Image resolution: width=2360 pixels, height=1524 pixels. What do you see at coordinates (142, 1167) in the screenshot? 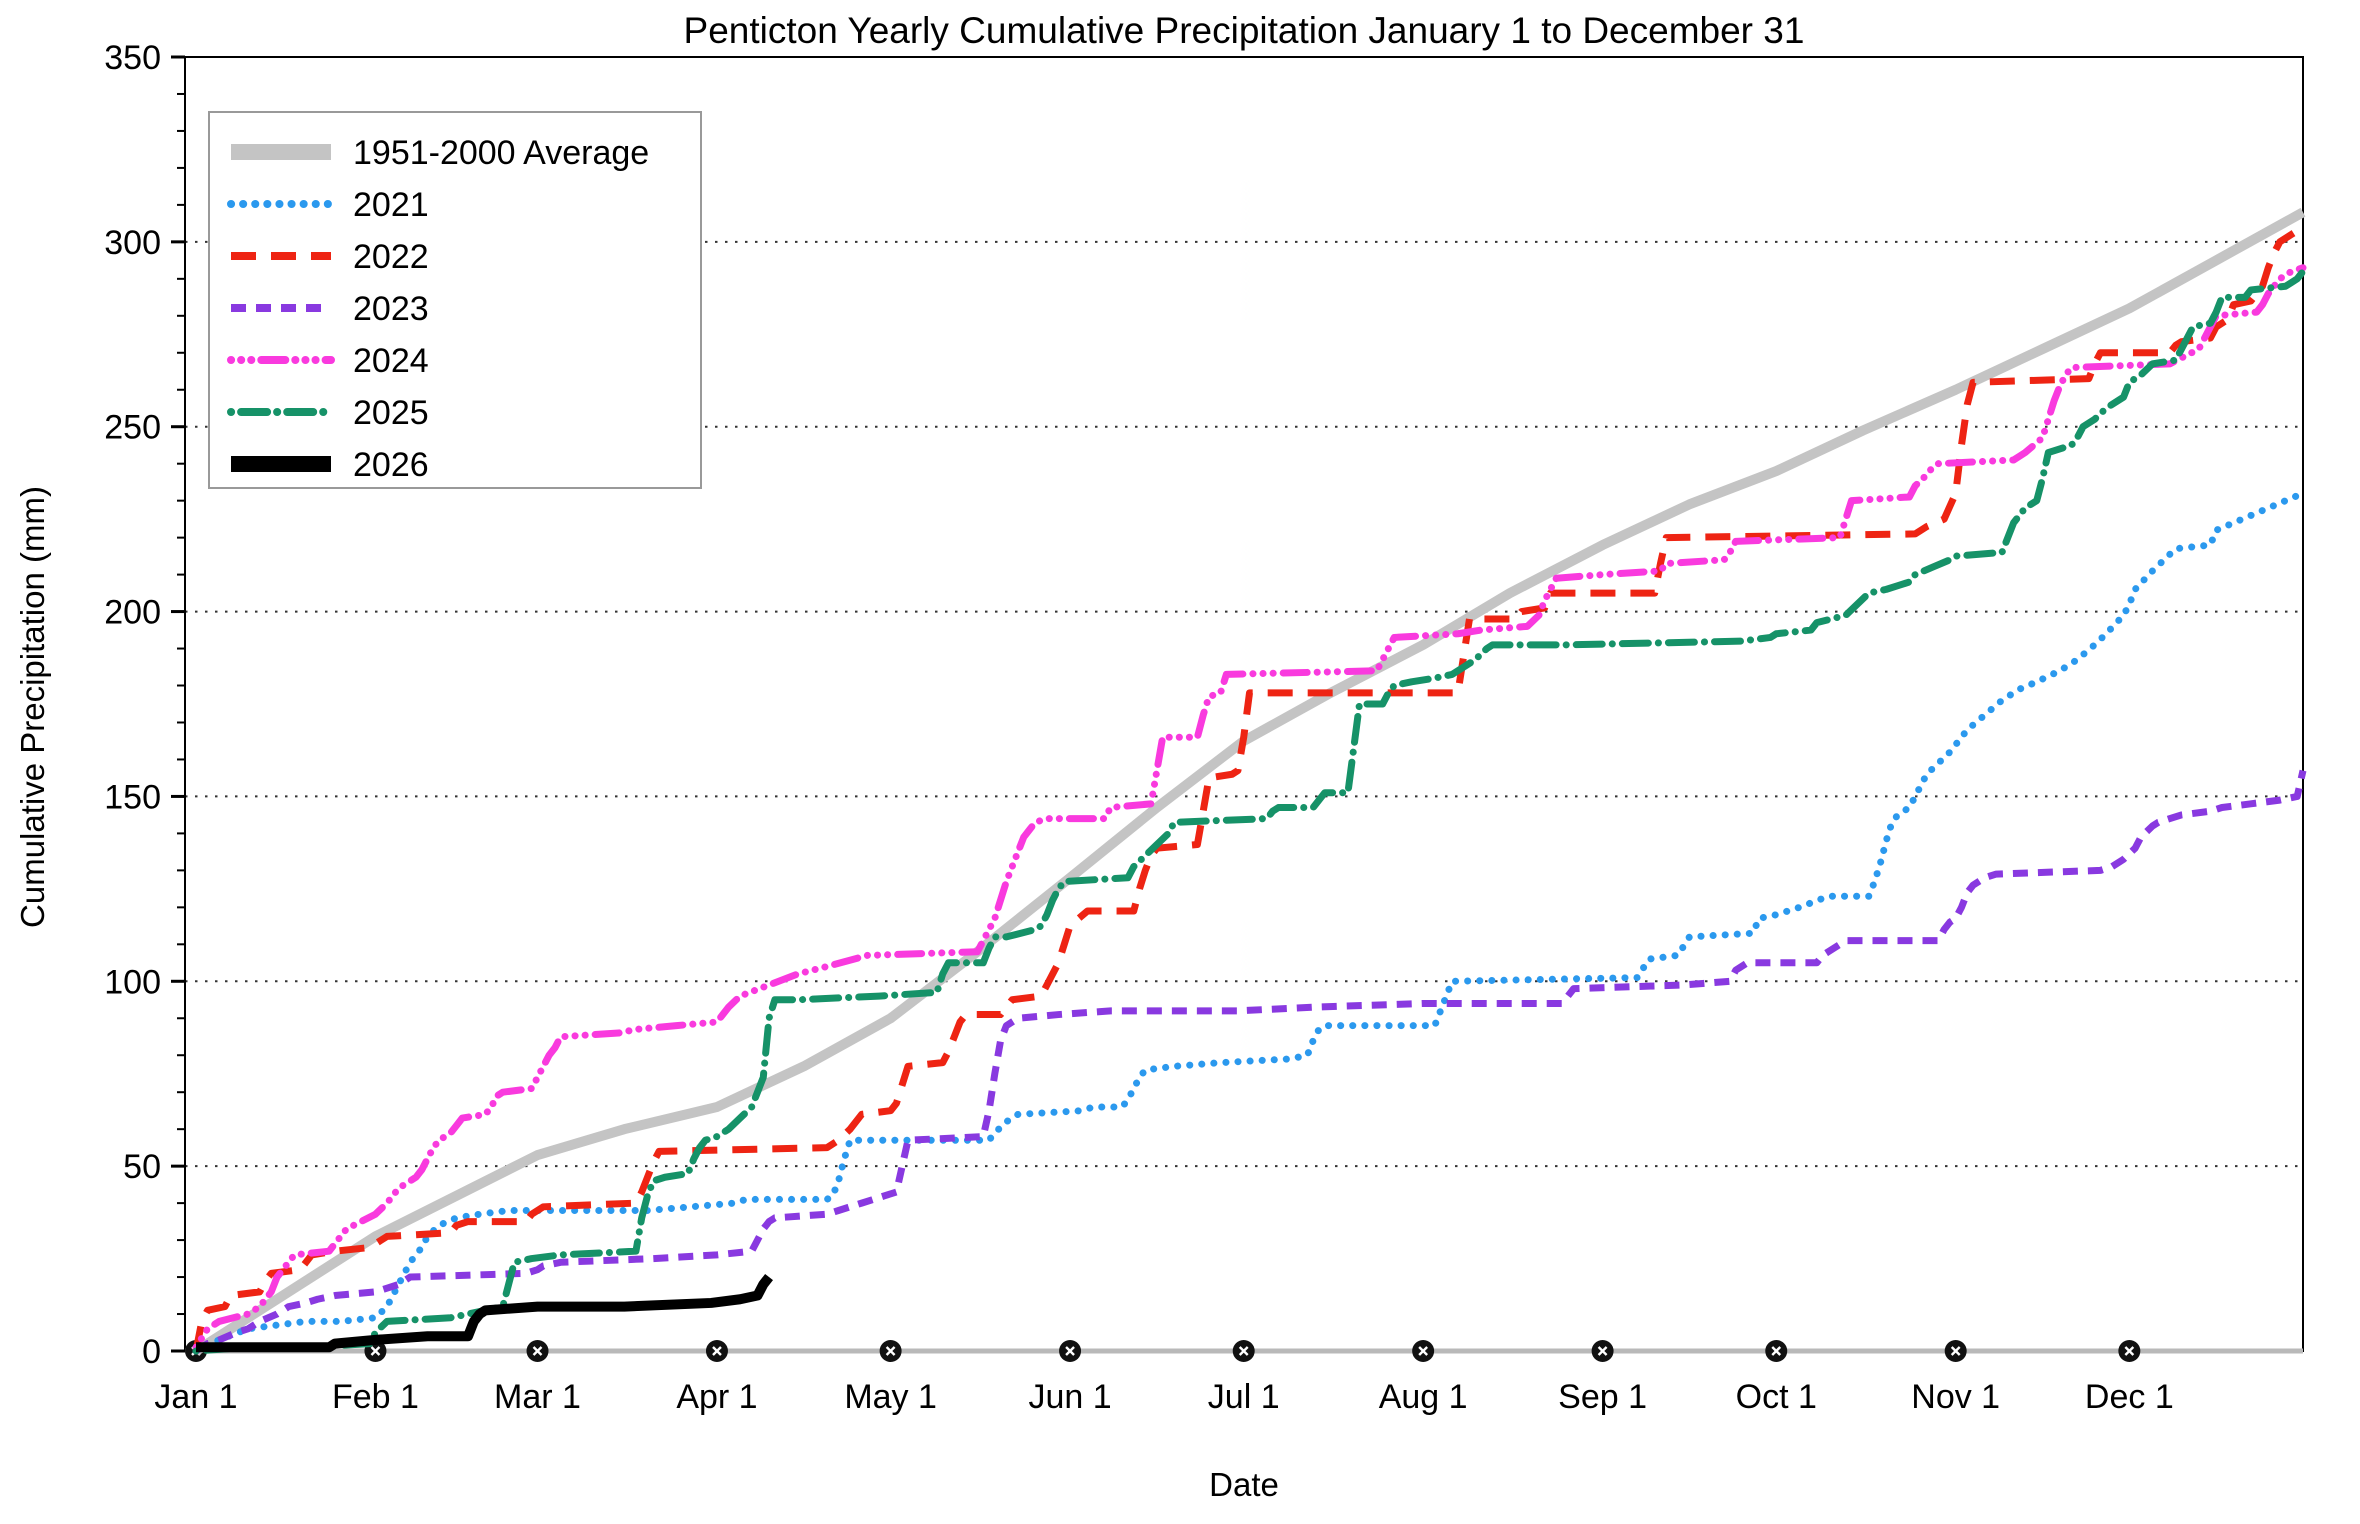
I see `y-tick-label: 50` at bounding box center [142, 1167].